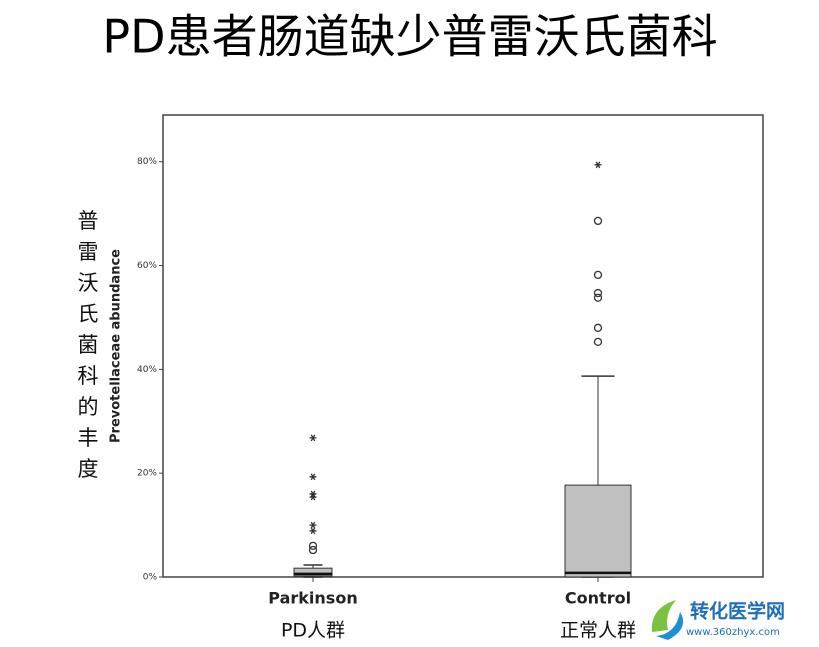  I want to click on x-tick-label-cn: 正常人群, so click(598, 631).